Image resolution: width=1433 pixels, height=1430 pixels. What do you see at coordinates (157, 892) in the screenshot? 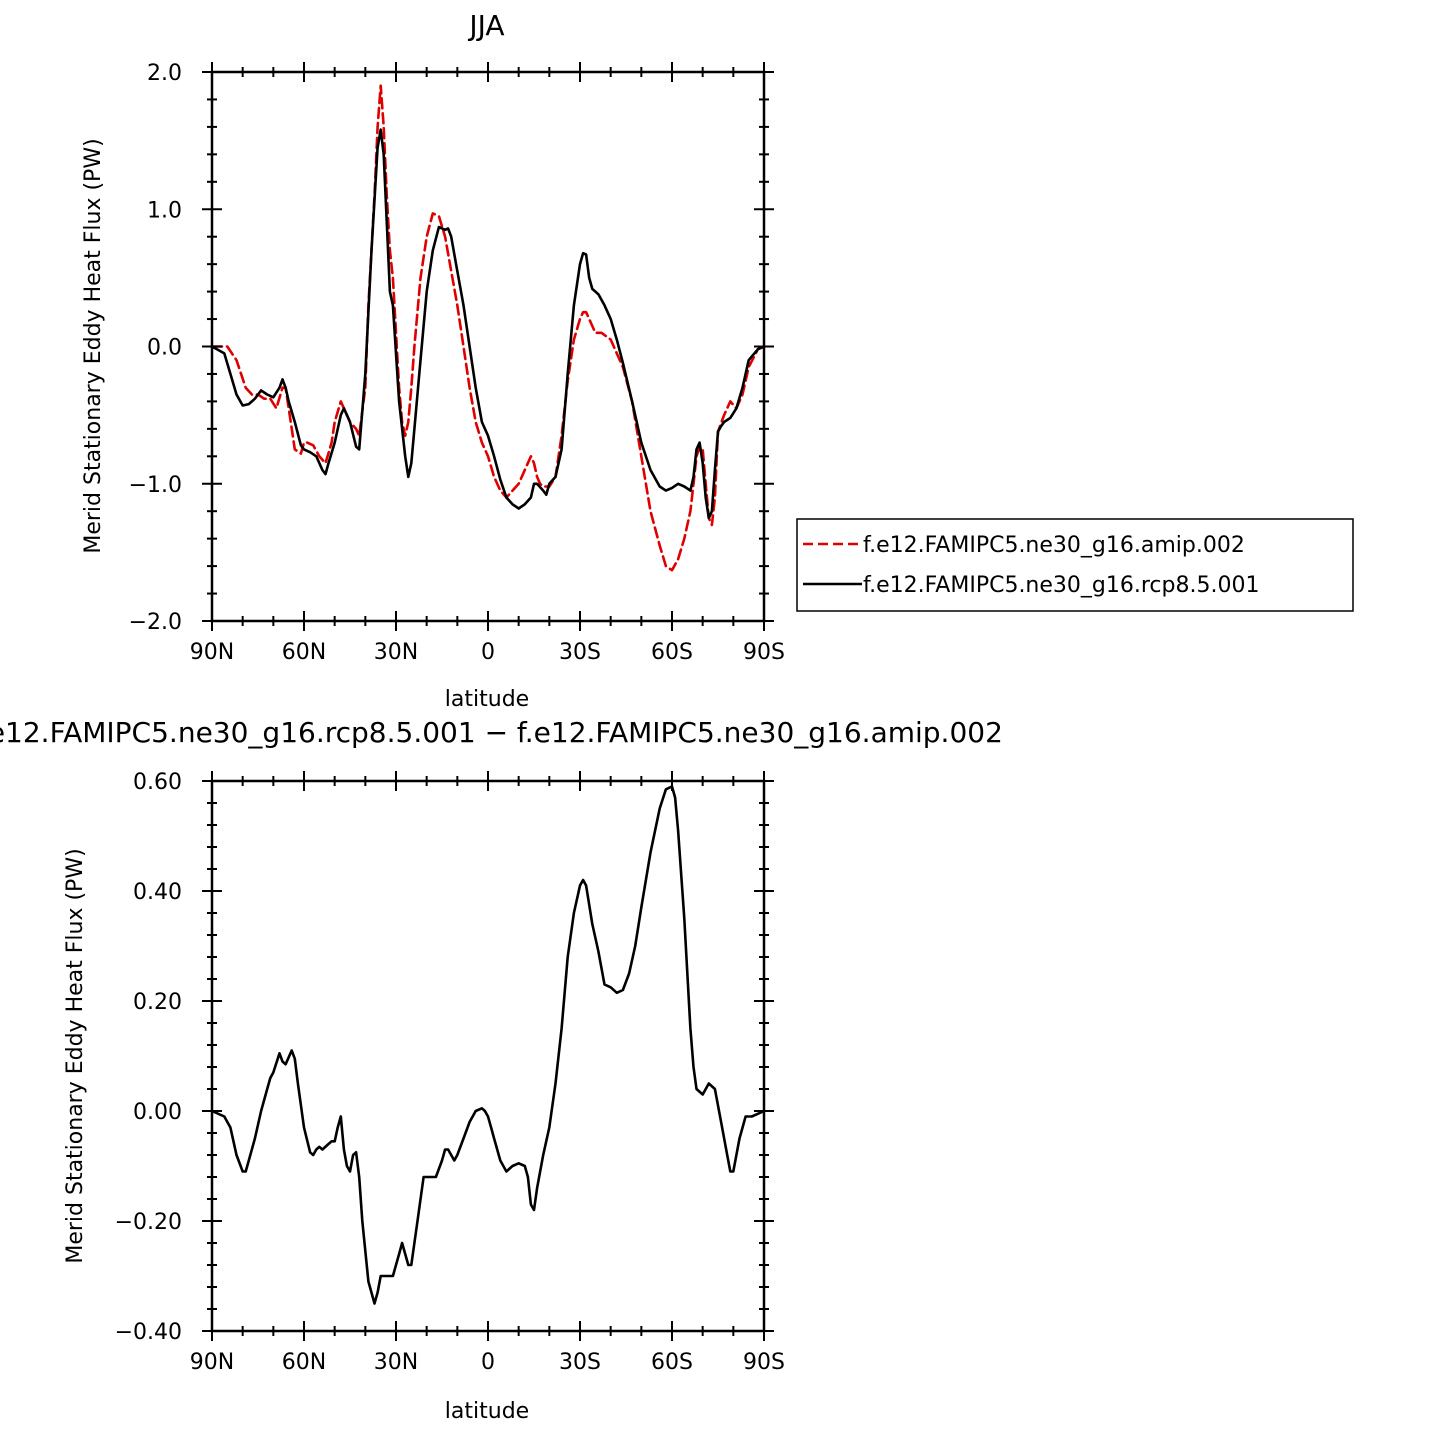
I see `y-tick-label: 0.40` at bounding box center [157, 892].